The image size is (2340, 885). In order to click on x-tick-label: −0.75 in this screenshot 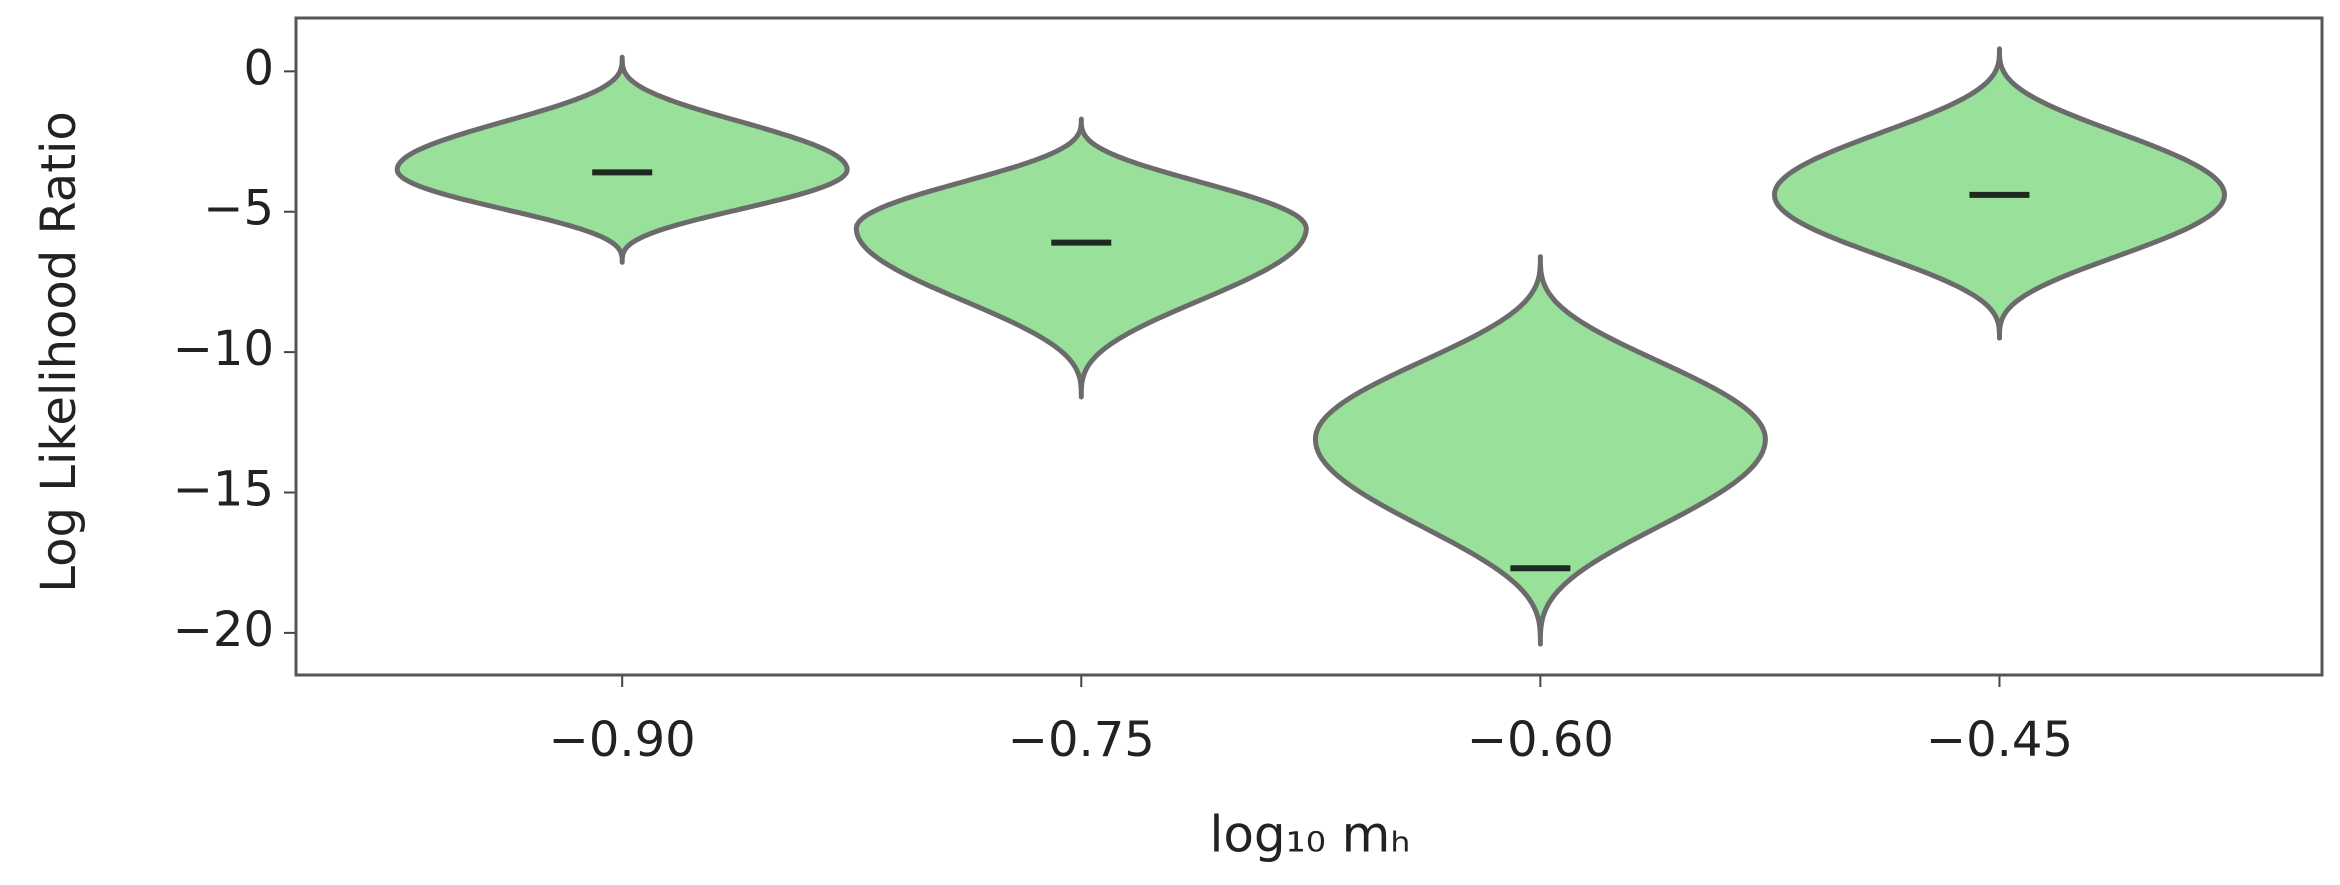, I will do `click(1081, 740)`.